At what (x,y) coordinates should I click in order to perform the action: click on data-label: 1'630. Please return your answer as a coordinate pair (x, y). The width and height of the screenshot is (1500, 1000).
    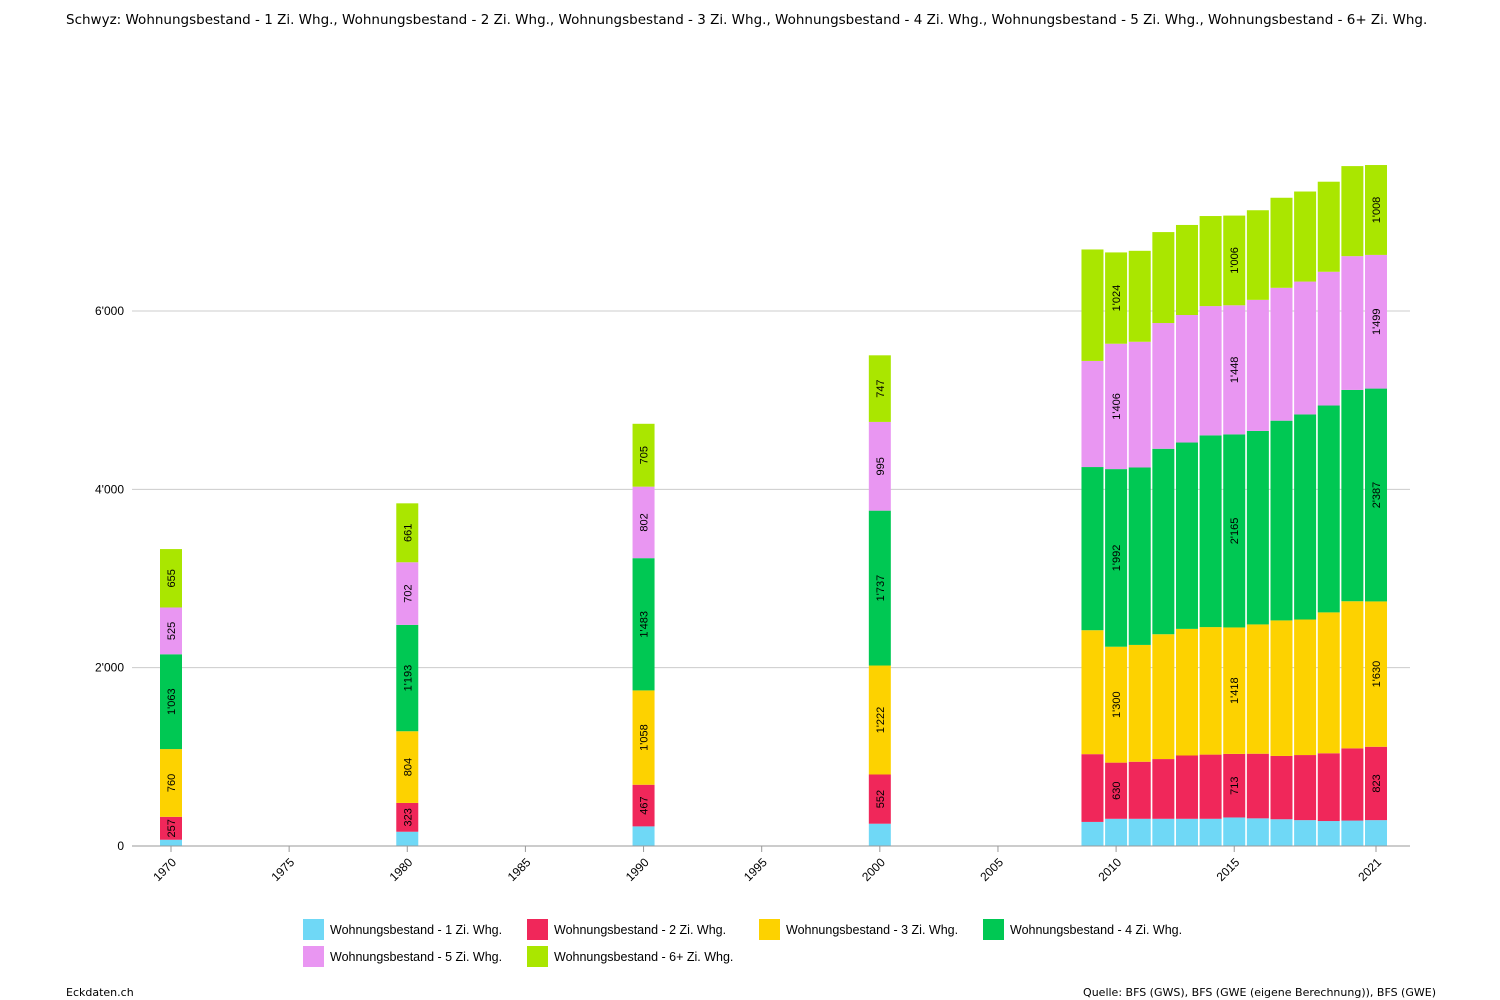
    Looking at the image, I should click on (1377, 674).